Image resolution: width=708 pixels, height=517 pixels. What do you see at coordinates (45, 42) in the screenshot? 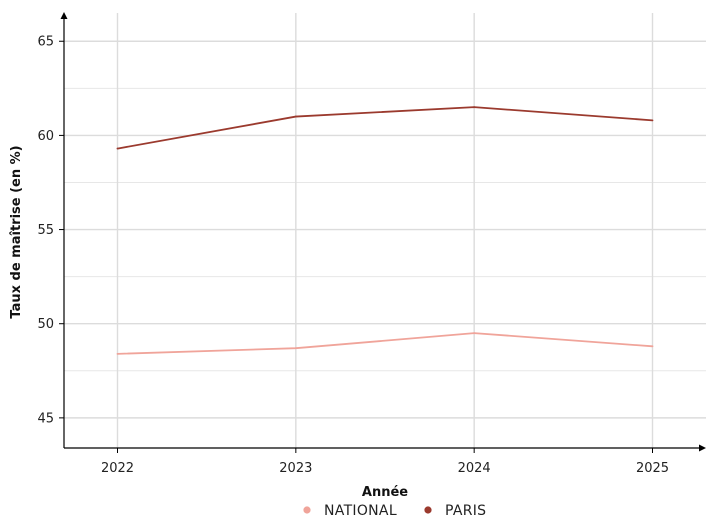
I see `y-tick-label: 65` at bounding box center [45, 42].